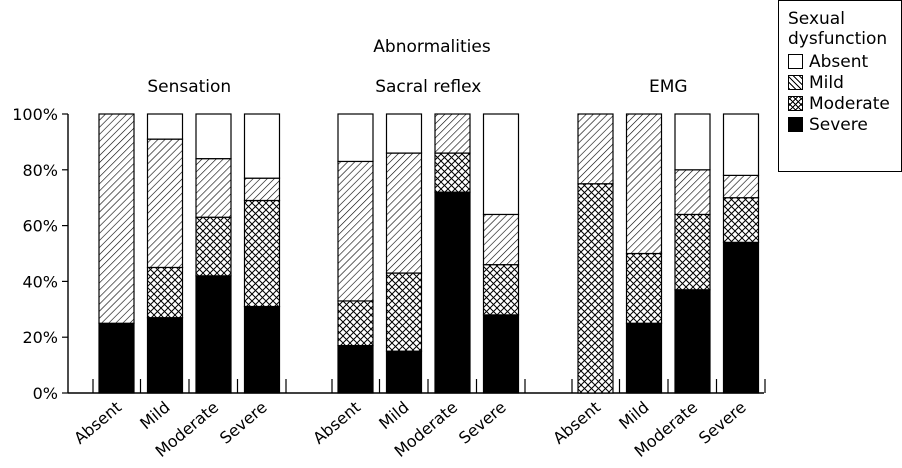 Image resolution: width=902 pixels, height=468 pixels. I want to click on bar-emg-moderate-moderate, so click(692, 252).